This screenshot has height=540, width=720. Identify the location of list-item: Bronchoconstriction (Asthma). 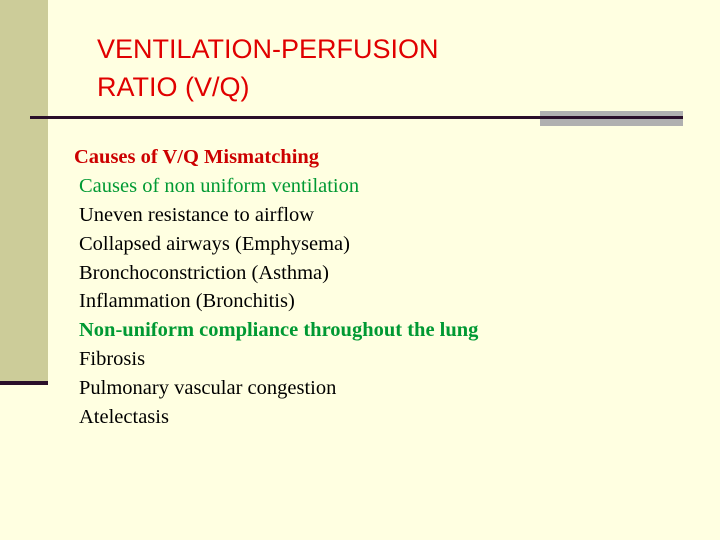
(204, 272).